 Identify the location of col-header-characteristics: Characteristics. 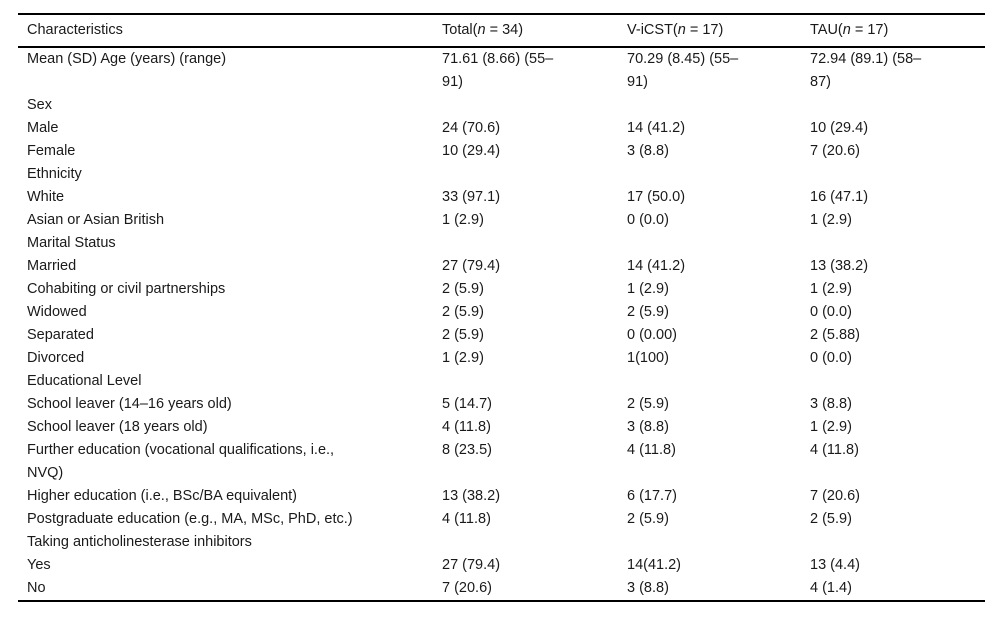
(225, 31).